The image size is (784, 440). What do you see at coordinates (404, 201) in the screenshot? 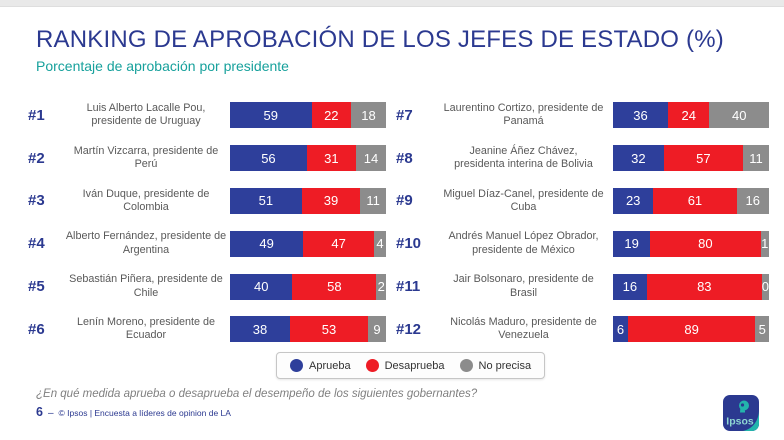
I see `rank-label: #9` at bounding box center [404, 201].